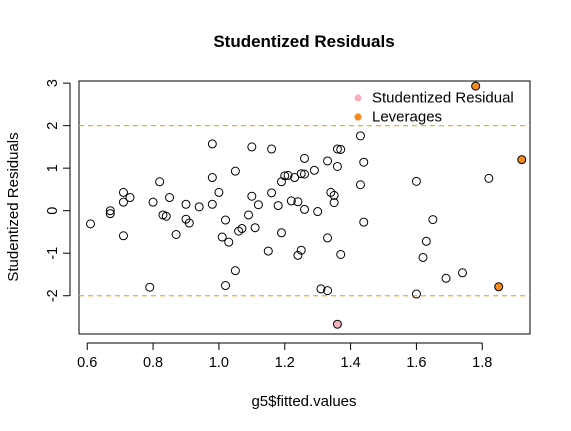 The height and width of the screenshot is (431, 571). Describe the element at coordinates (87, 363) in the screenshot. I see `x-tick-label: 0.6` at that location.